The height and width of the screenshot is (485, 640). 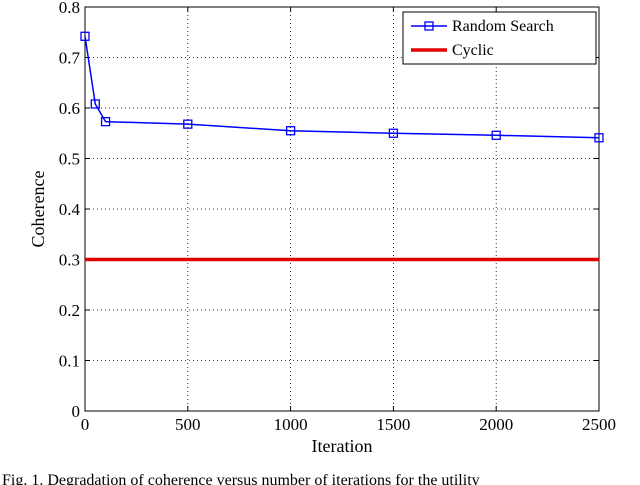 I want to click on x-tick-label: 1000, so click(x=291, y=424).